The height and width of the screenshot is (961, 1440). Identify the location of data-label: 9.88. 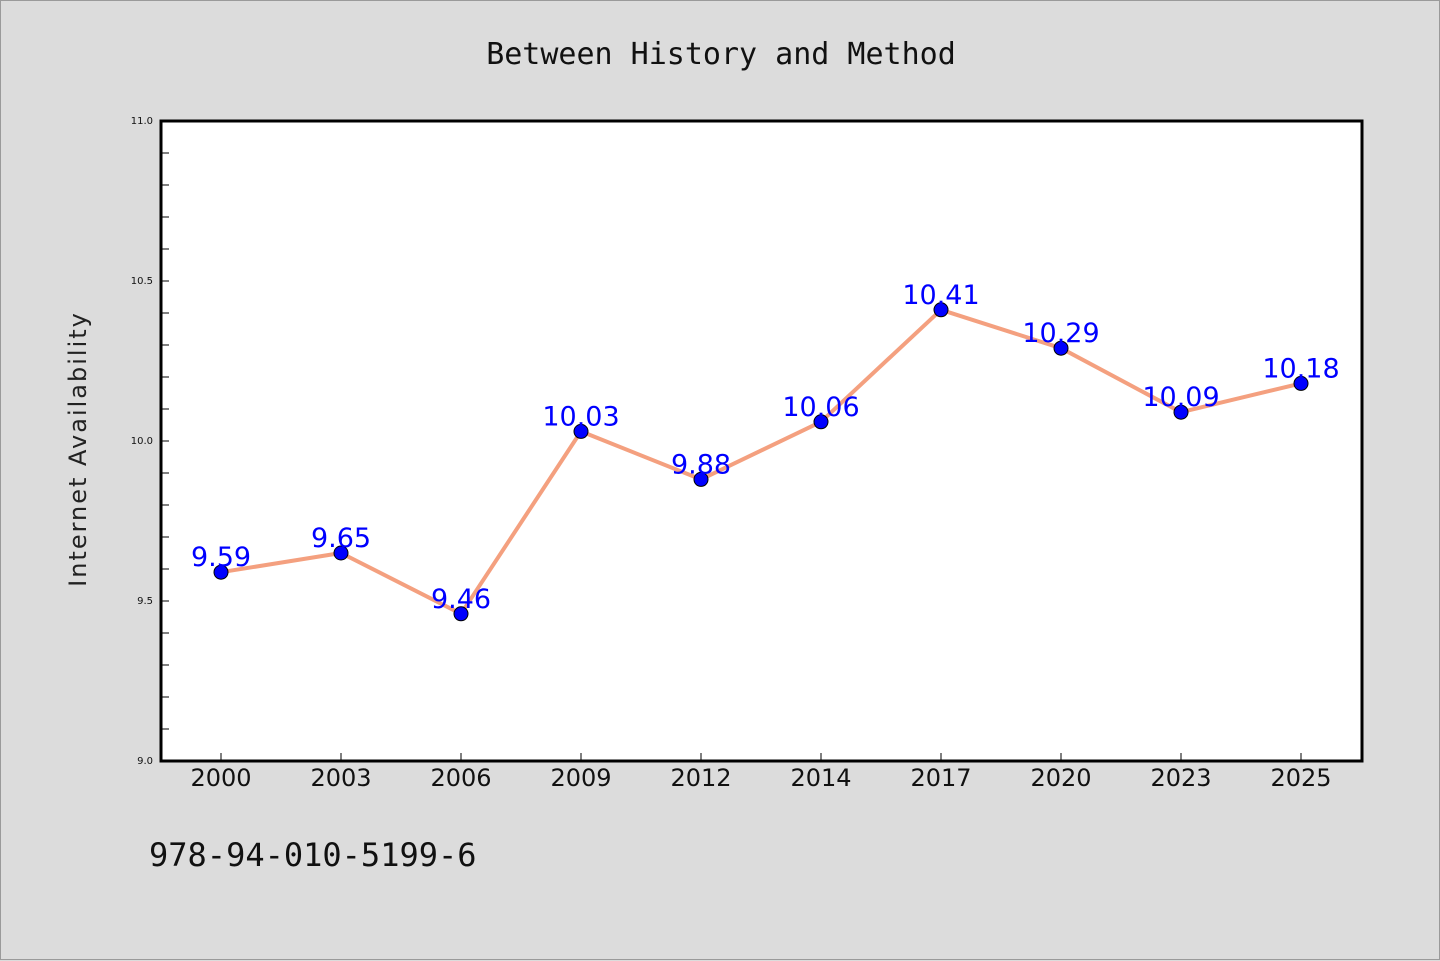
(701, 464).